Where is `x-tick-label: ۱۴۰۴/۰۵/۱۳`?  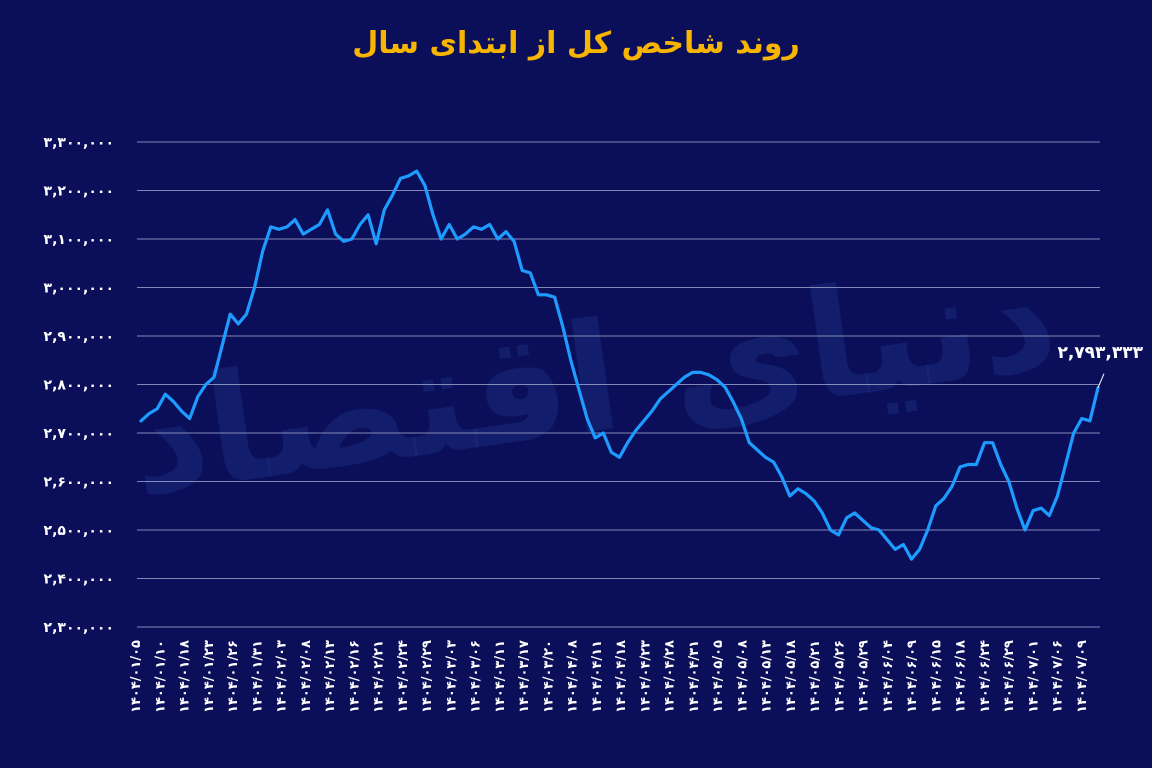
x-tick-label: ۱۴۰۴/۰۵/۱۳ is located at coordinates (767, 676).